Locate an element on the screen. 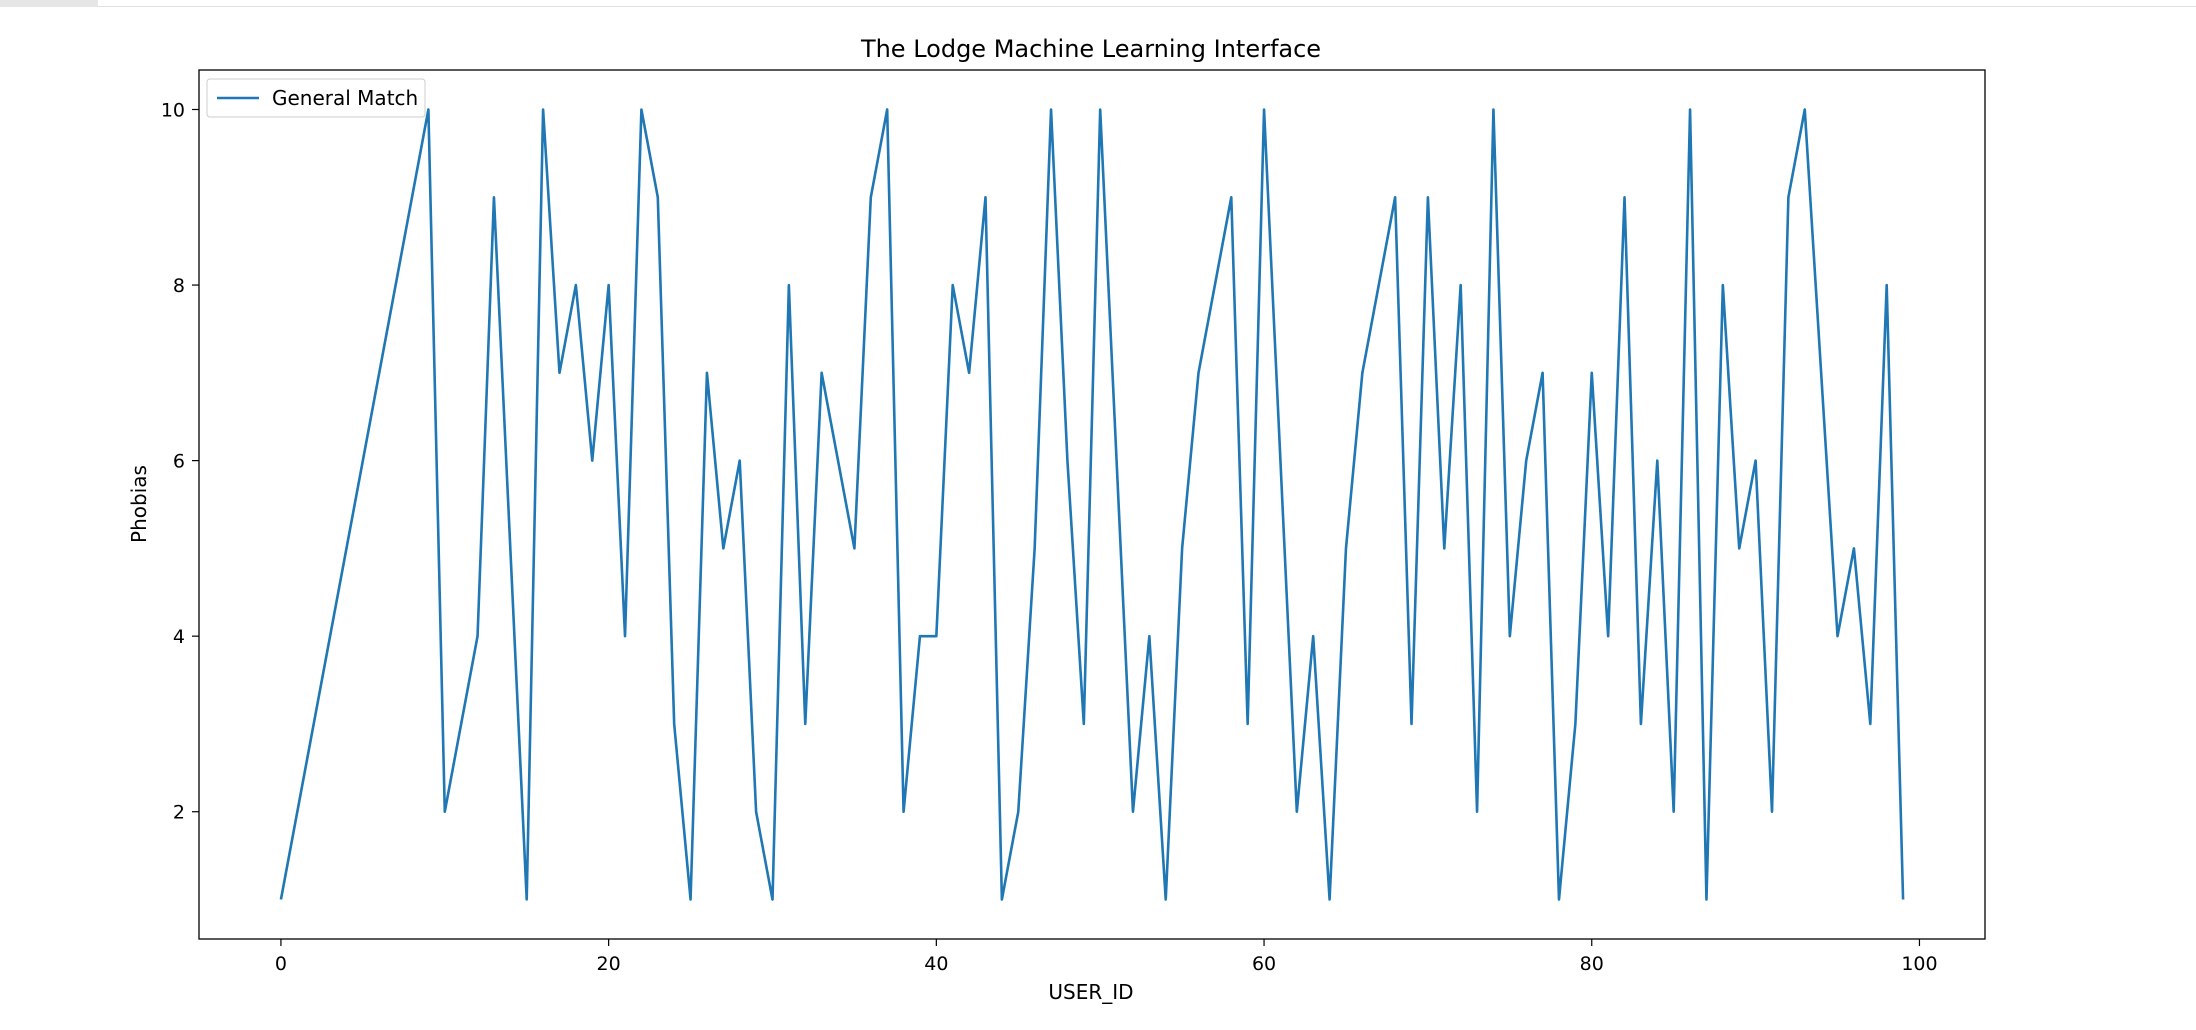  legend-entry-general-match: General Match is located at coordinates (345, 98).